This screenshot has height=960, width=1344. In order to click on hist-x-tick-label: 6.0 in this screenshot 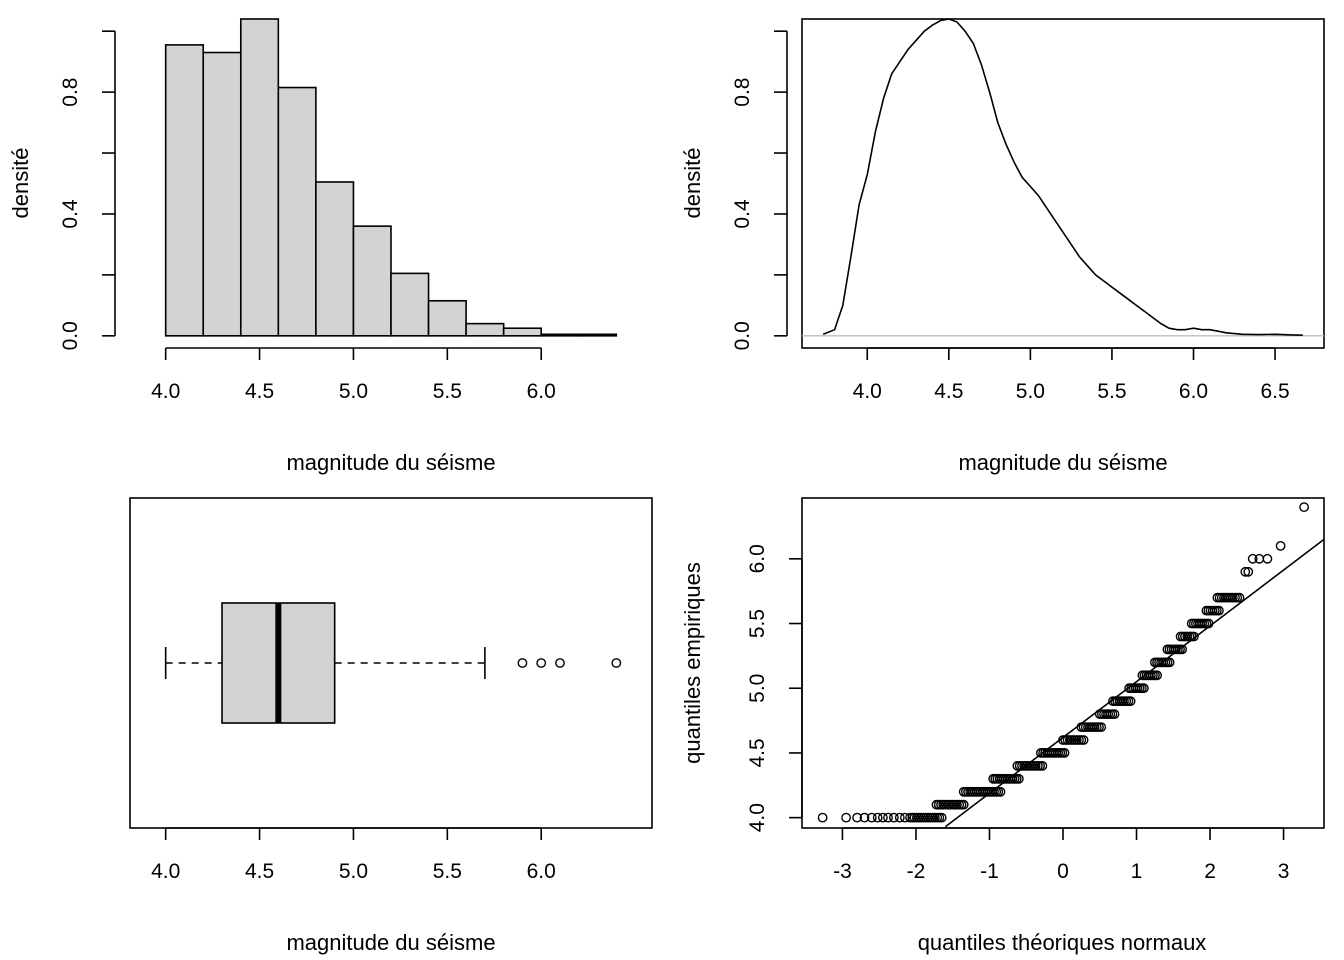, I will do `click(541, 391)`.